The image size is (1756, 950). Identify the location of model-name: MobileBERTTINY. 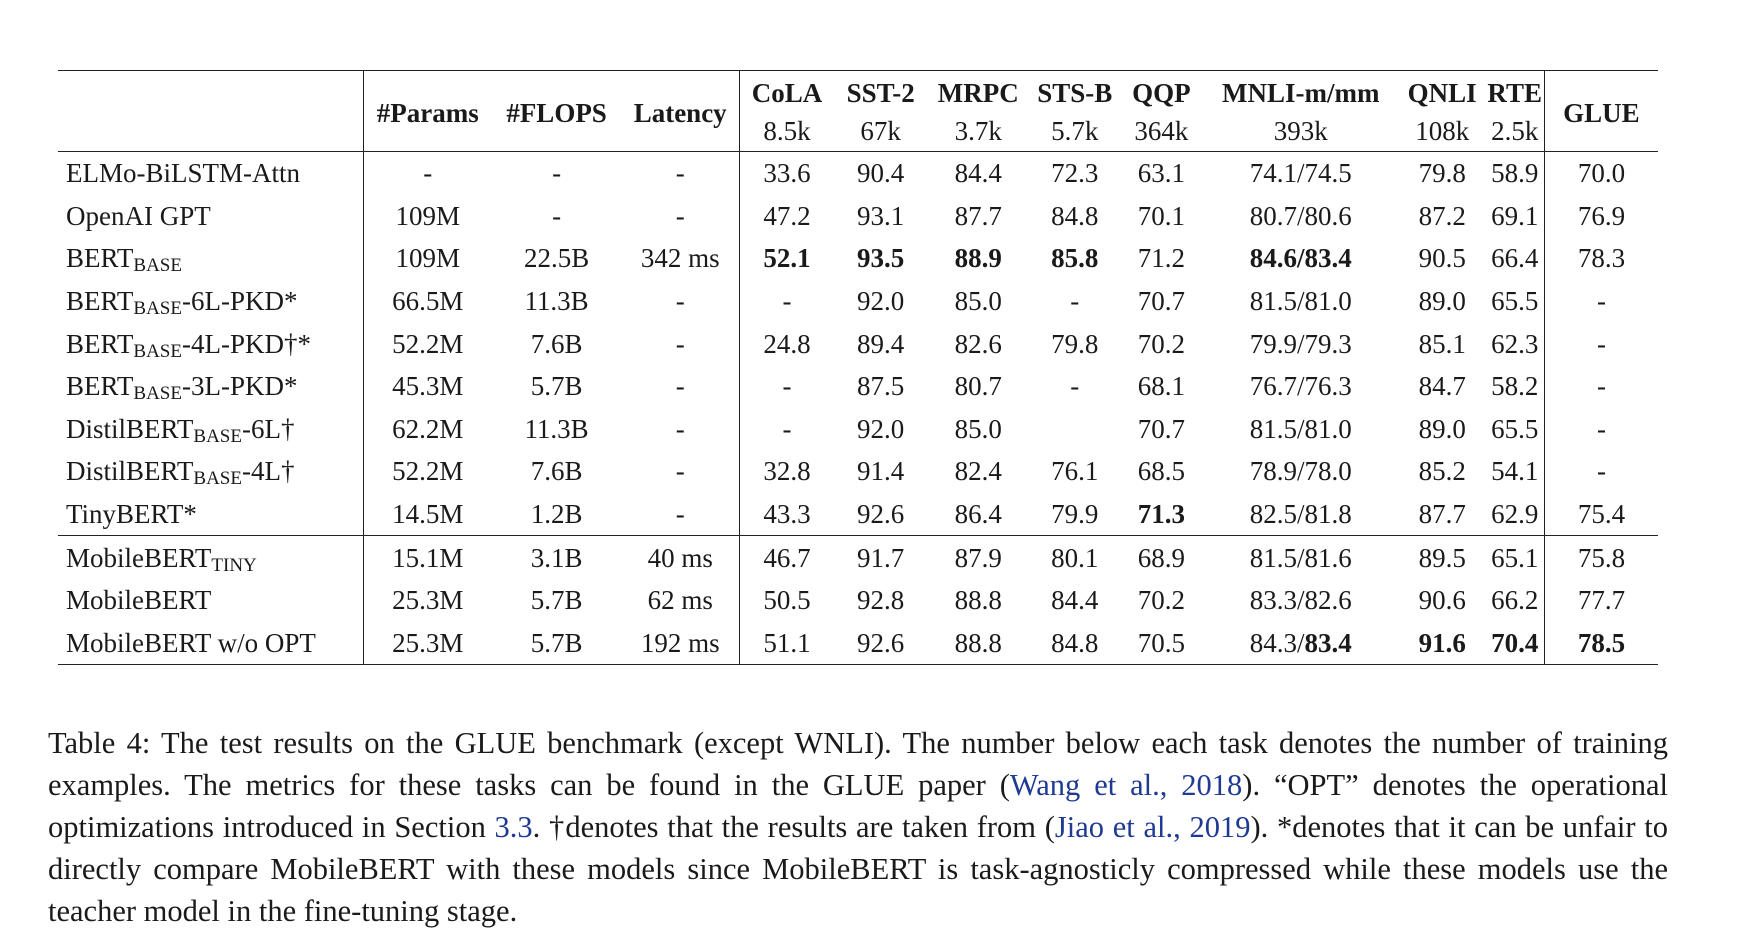
(161, 559).